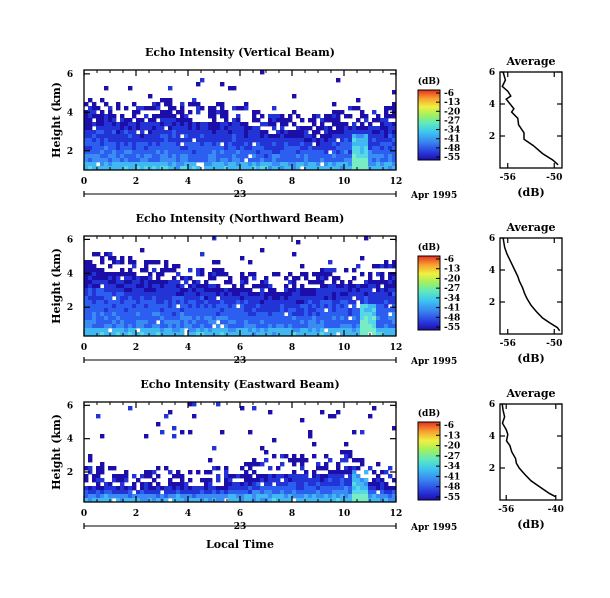 The height and width of the screenshot is (598, 610). What do you see at coordinates (240, 120) in the screenshot?
I see `heatmap-field` at bounding box center [240, 120].